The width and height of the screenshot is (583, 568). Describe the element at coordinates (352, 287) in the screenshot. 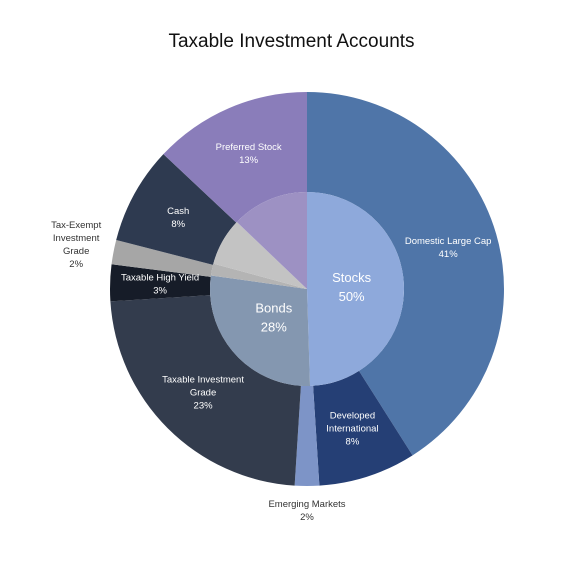

I see `inner-label-stocks: Stocks 50%` at that location.